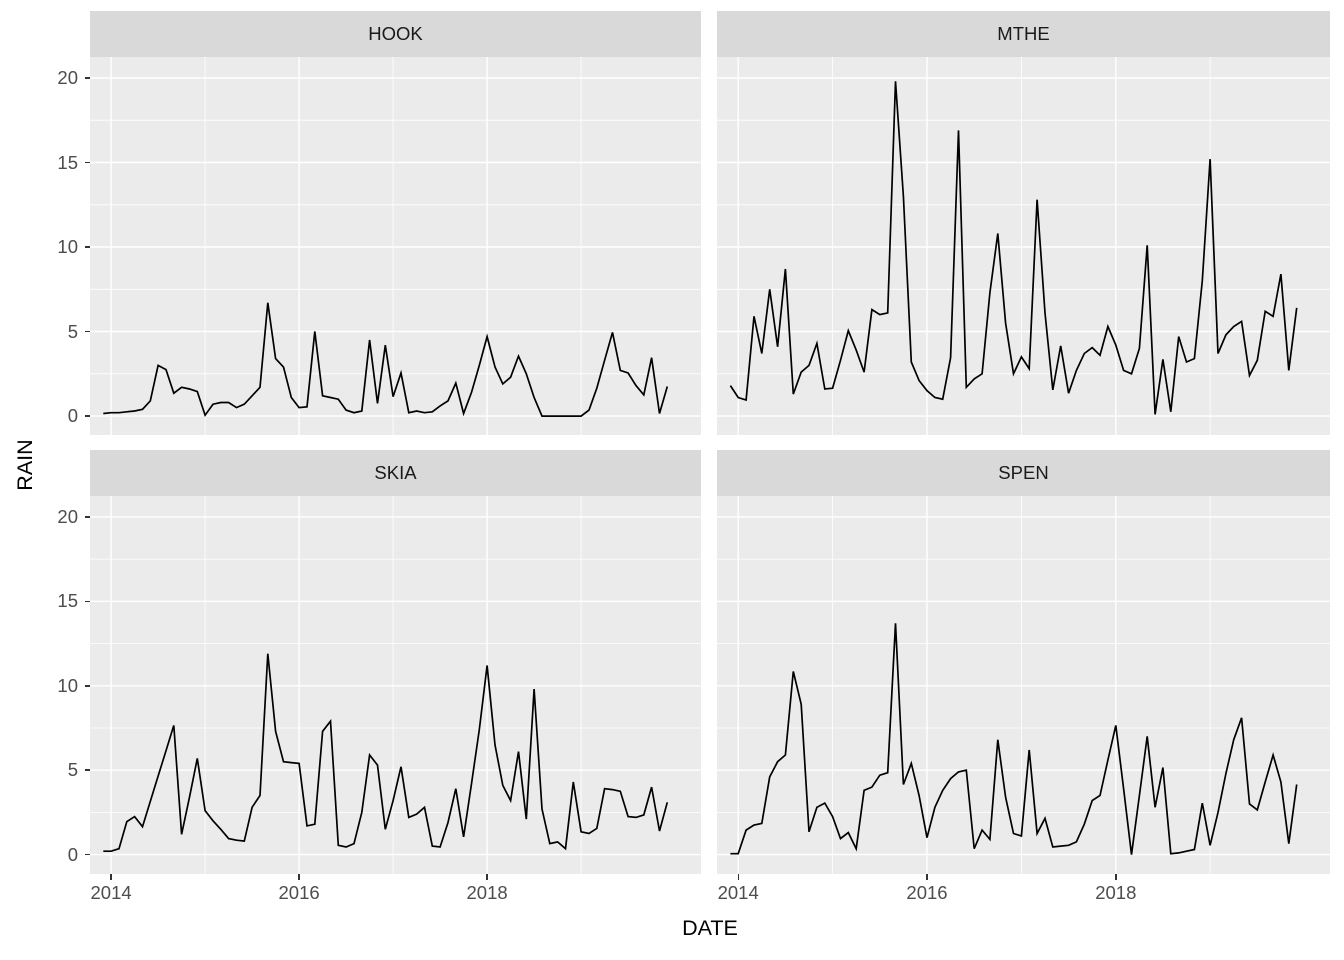 This screenshot has height=960, width=1344. I want to click on facet-label-skia: SKIA, so click(395, 472).